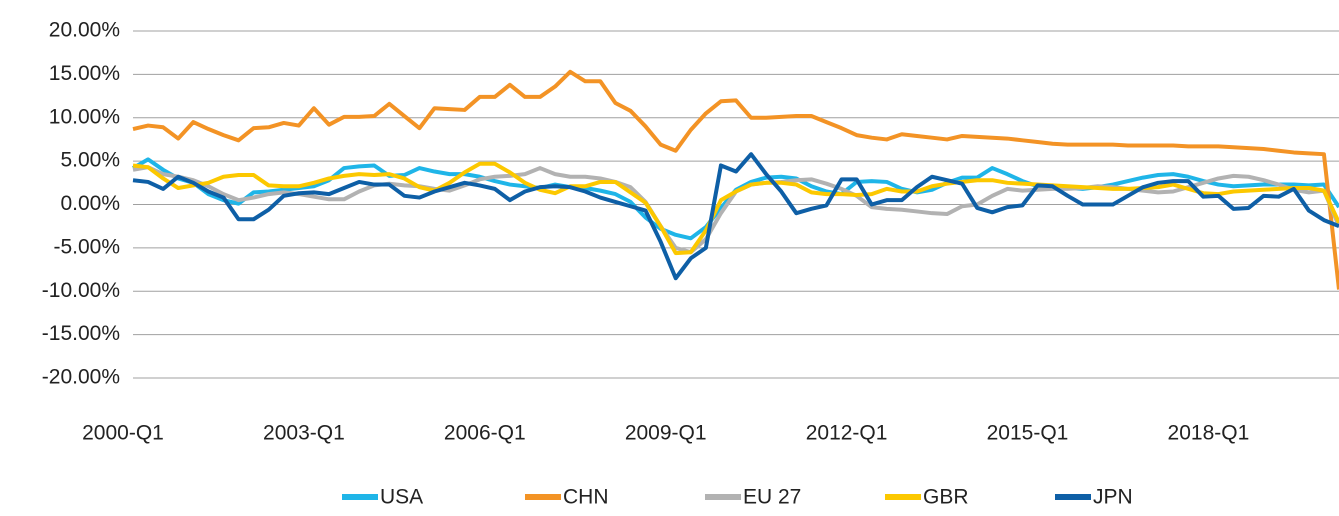 Image resolution: width=1339 pixels, height=516 pixels. I want to click on x-tick-label: 2000-Q1, so click(123, 433).